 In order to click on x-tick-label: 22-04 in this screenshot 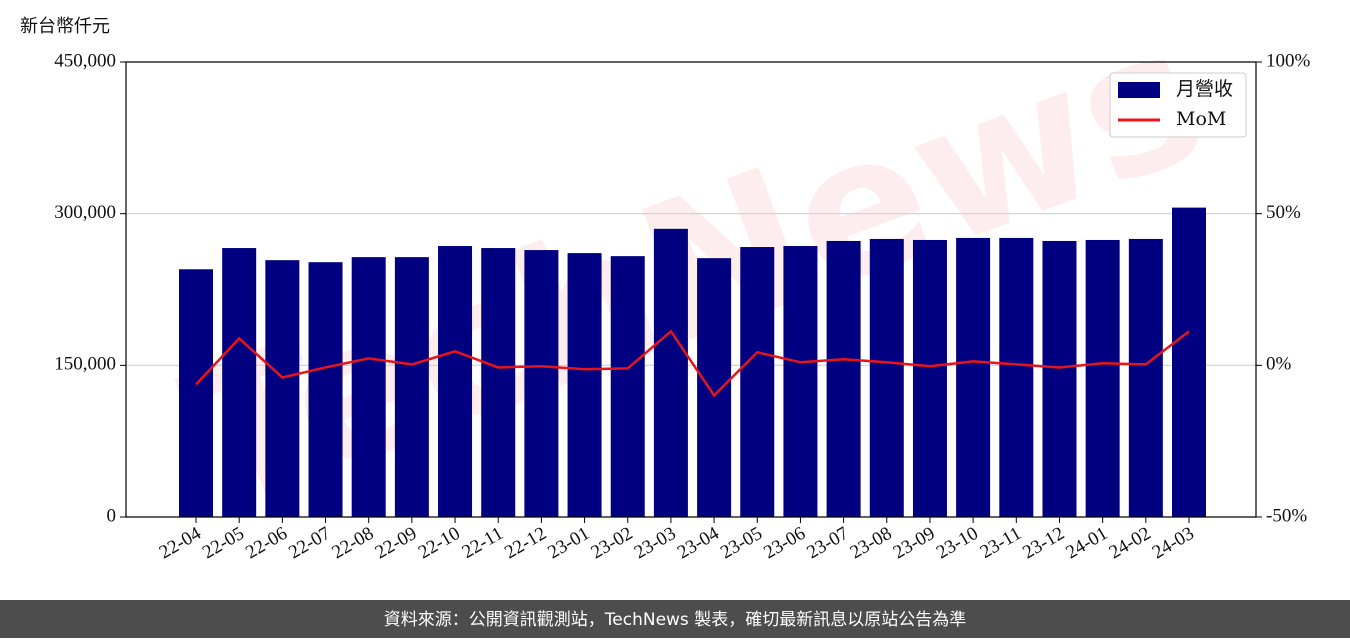, I will do `click(180, 543)`.